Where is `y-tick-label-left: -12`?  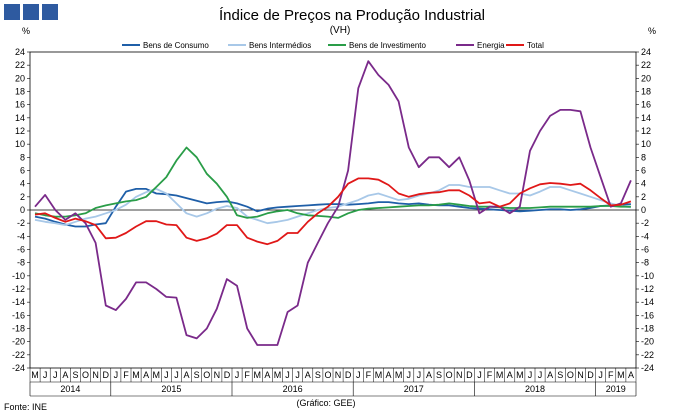 y-tick-label-left: -12 is located at coordinates (18, 289).